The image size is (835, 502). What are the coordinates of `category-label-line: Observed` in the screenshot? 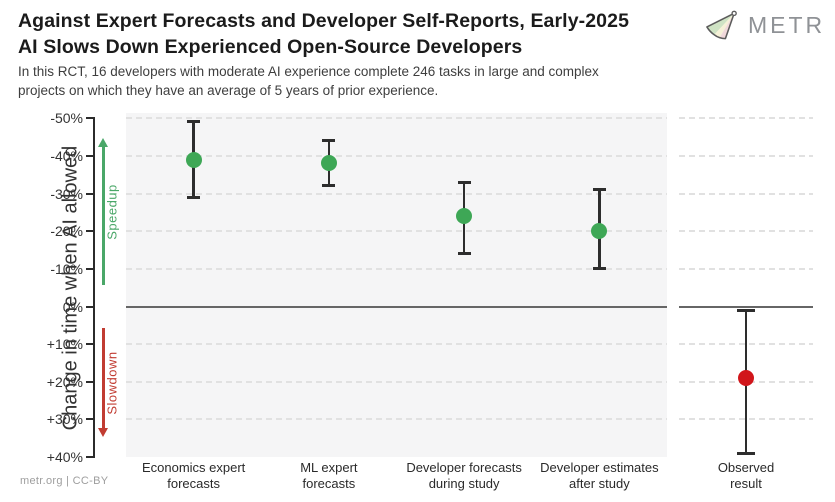 It's located at (746, 467).